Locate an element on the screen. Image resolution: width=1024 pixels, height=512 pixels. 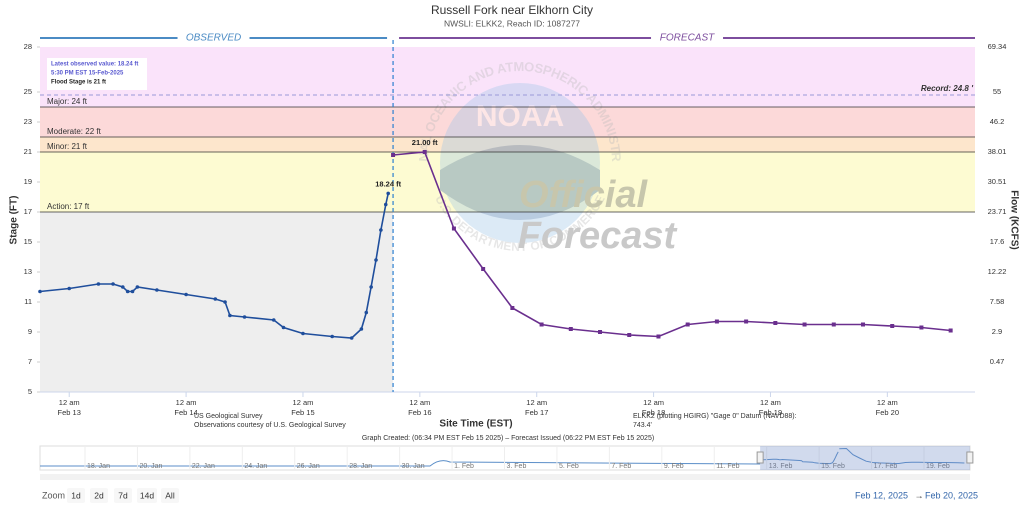
y2-axis-title: Flow (KCFS) is located at coordinates (1013, 219).